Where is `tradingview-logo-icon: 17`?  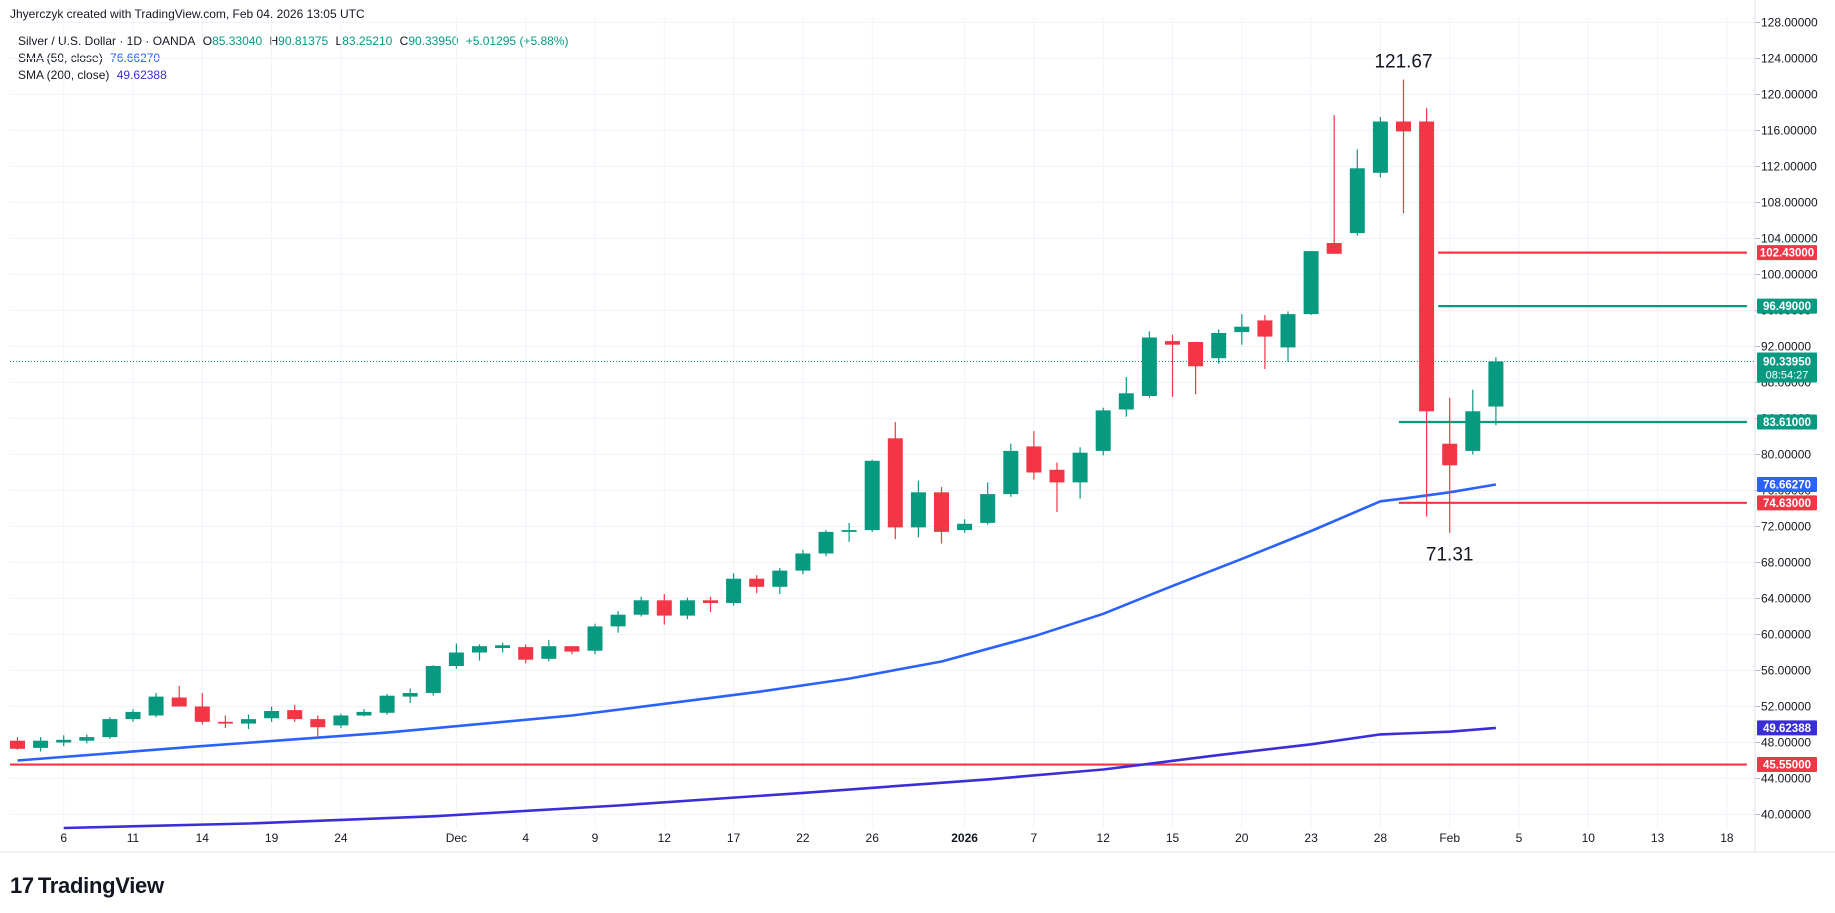
tradingview-logo-icon: 17 is located at coordinates (22, 885).